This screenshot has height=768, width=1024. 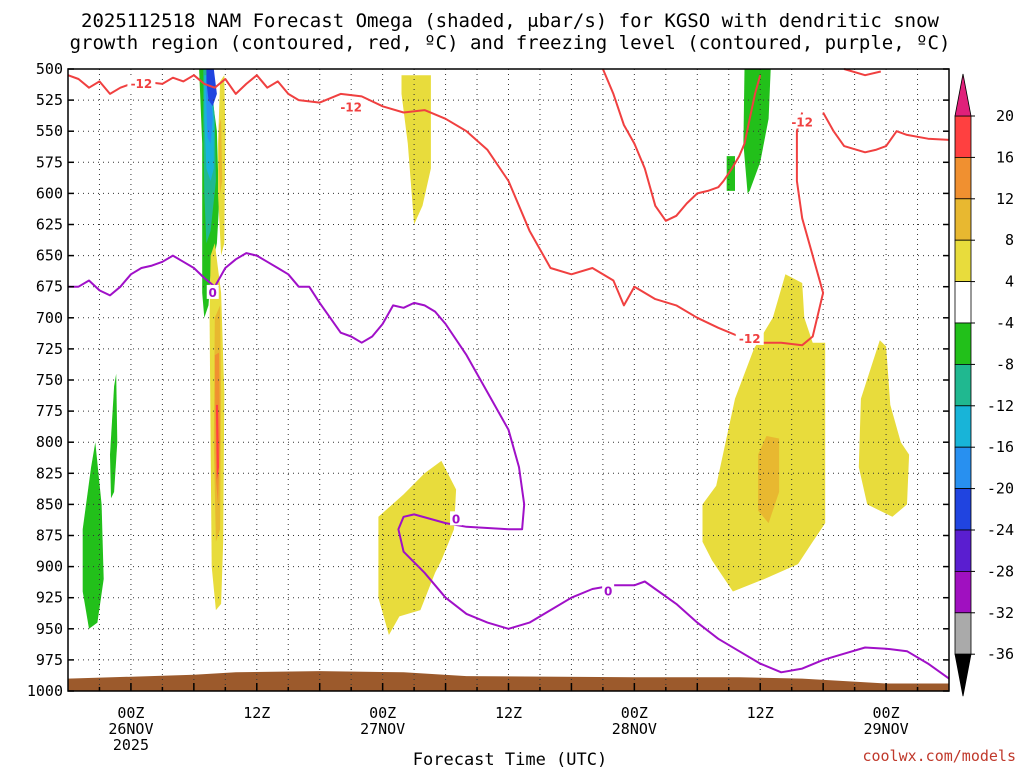 I want to click on colorbar-label-7: -8, so click(x=1005, y=364).